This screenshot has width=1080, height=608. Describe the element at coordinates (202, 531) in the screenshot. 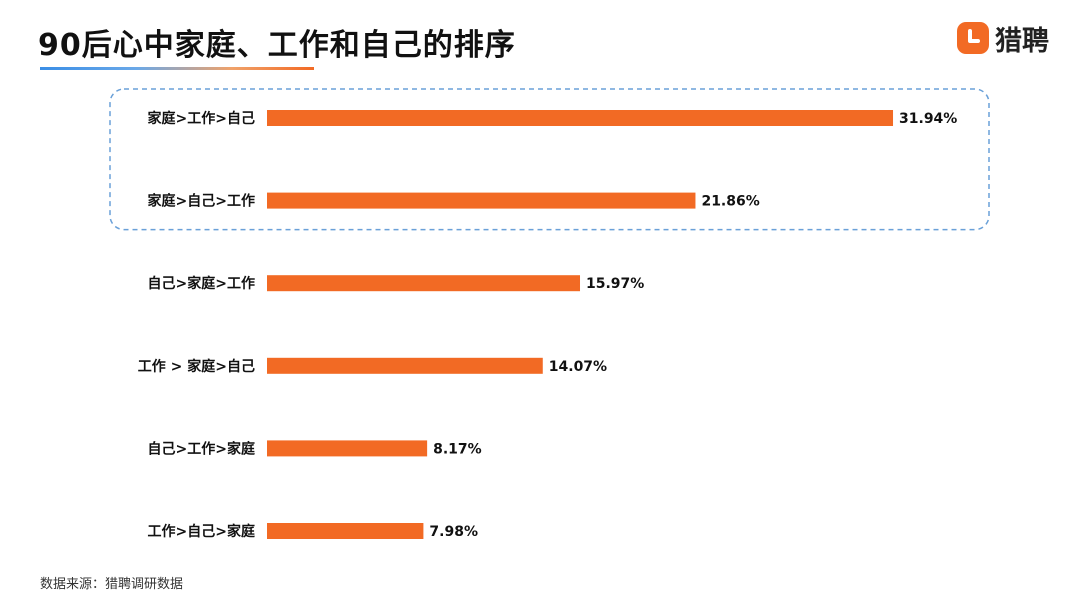

I see `category-label: 工作>自己>家庭` at that location.